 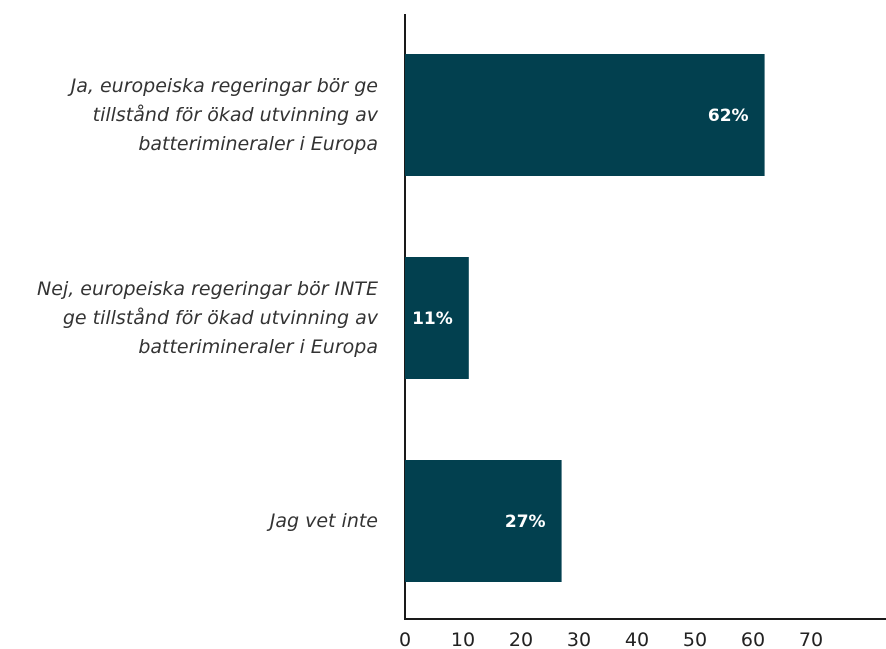 What do you see at coordinates (432, 319) in the screenshot?
I see `bar-value-label-1: 11%` at bounding box center [432, 319].